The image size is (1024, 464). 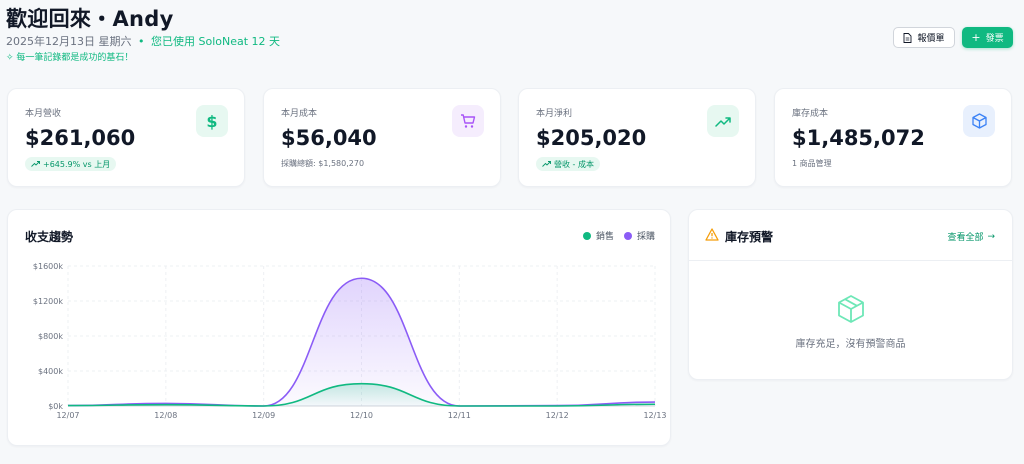 What do you see at coordinates (459, 415) in the screenshot?
I see `x-tick-label: 12/11` at bounding box center [459, 415].